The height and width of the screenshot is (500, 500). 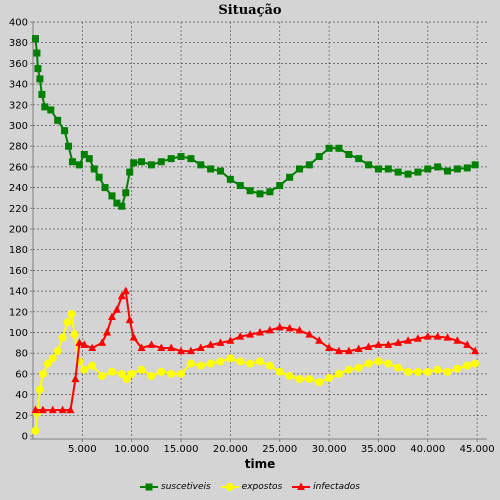 What do you see at coordinates (301, 486) in the screenshot?
I see `legend-symbol-infectados` at bounding box center [301, 486].